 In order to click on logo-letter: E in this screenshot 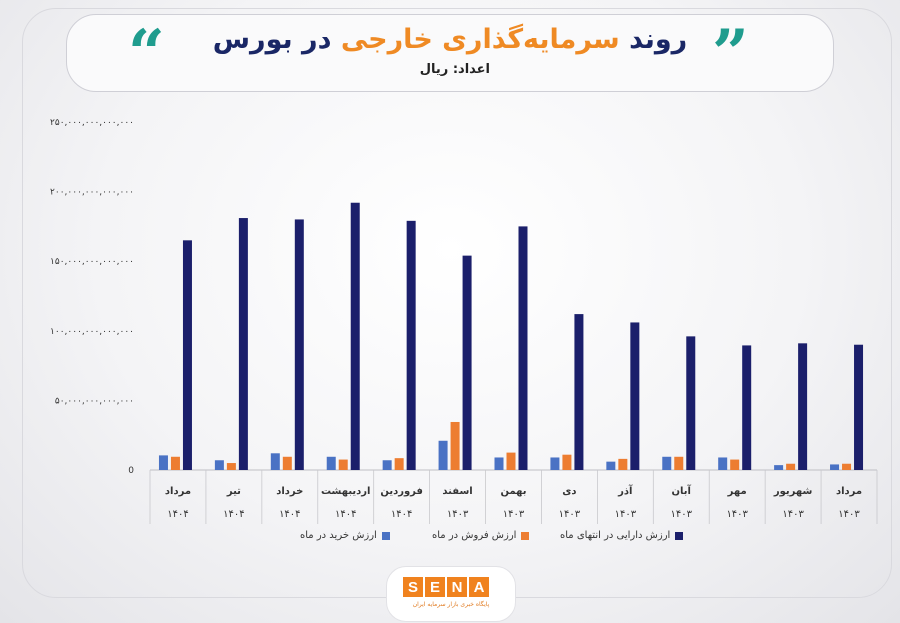, I will do `click(435, 587)`.